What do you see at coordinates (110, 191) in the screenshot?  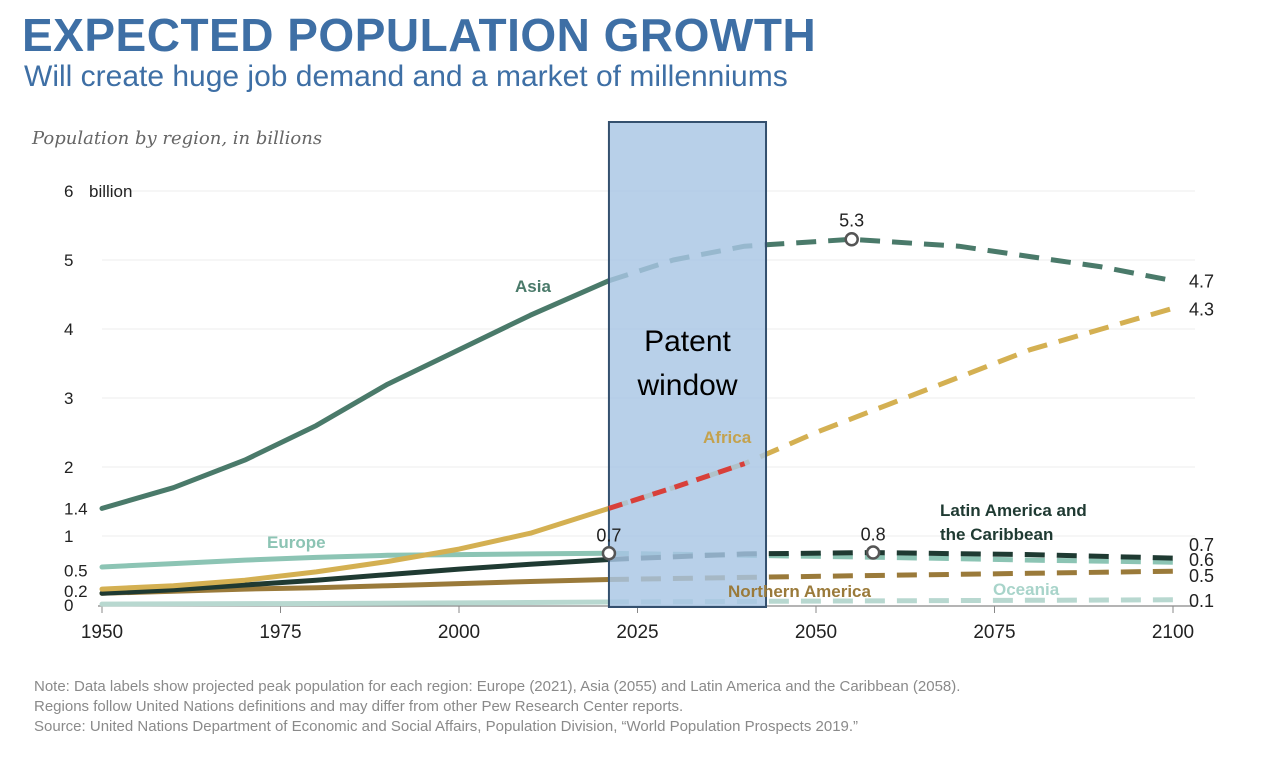 I see `y-unit-label: billion` at bounding box center [110, 191].